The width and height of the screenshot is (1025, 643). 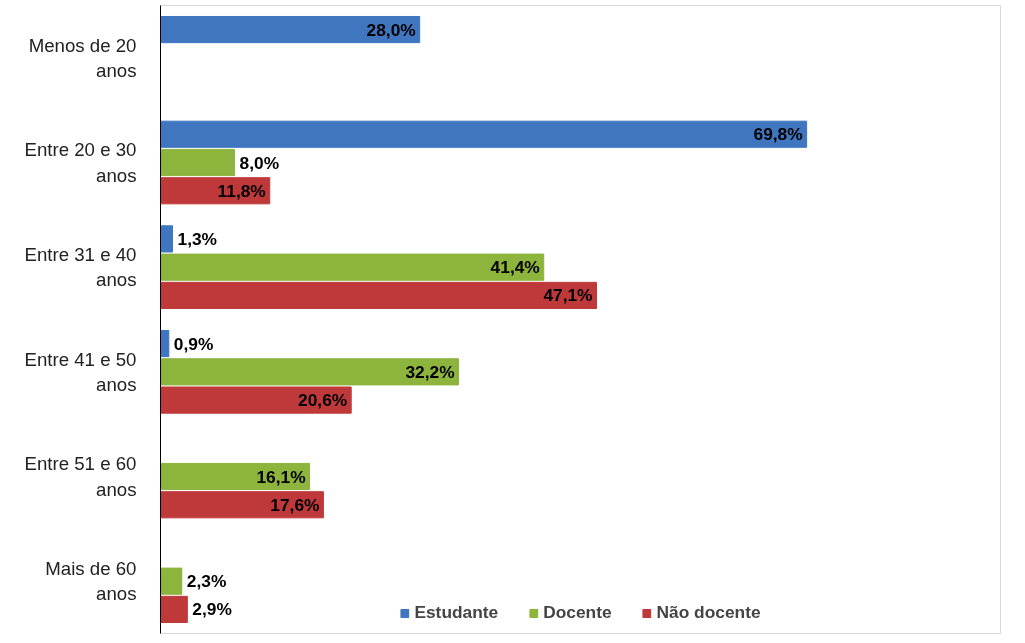 I want to click on data-label: 2,9%, so click(x=212, y=609).